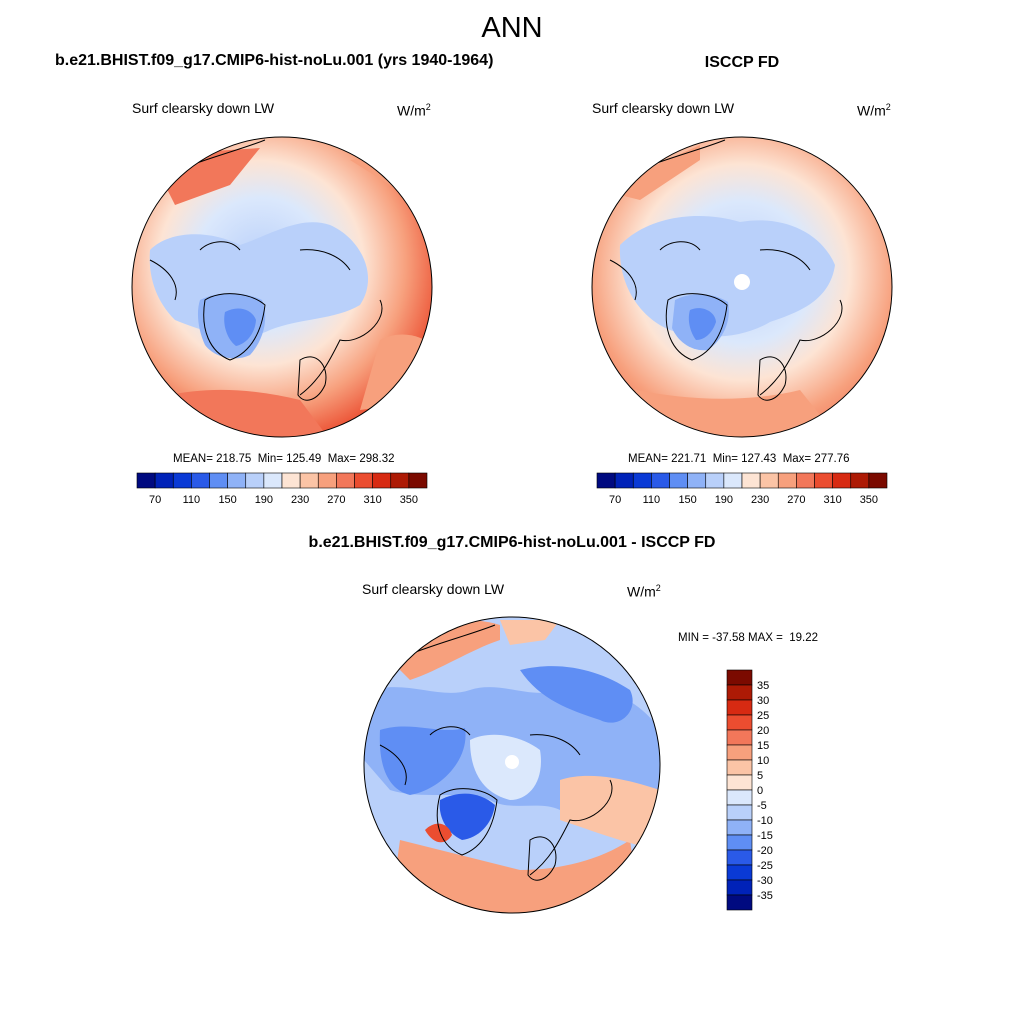  I want to click on obs-colorbar: 70 110 150 190 230 270 310 350, so click(742, 489).